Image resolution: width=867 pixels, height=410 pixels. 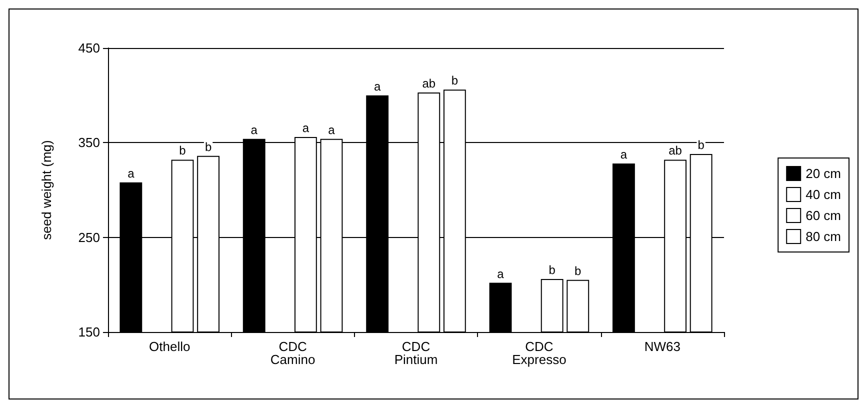 What do you see at coordinates (662, 346) in the screenshot?
I see `x-tick-label: NW63` at bounding box center [662, 346].